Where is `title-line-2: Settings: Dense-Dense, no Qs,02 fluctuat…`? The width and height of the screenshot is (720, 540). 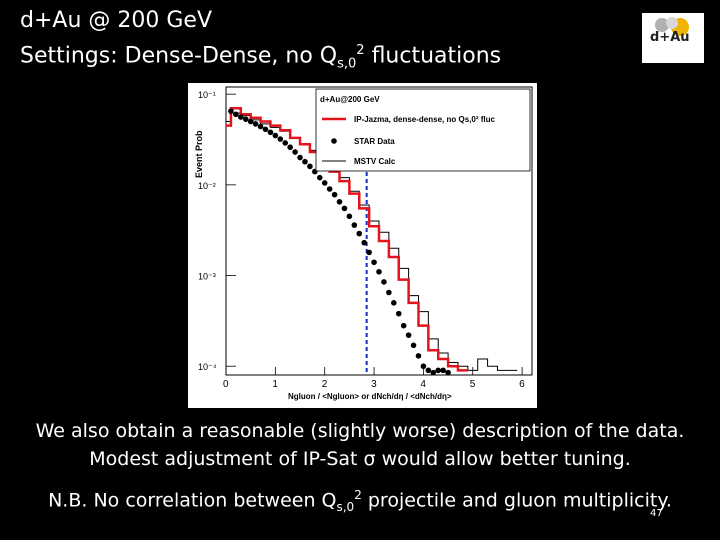
title-line-2: Settings: Dense-Dense, no Qs,02 fluctuat… is located at coordinates (260, 58).